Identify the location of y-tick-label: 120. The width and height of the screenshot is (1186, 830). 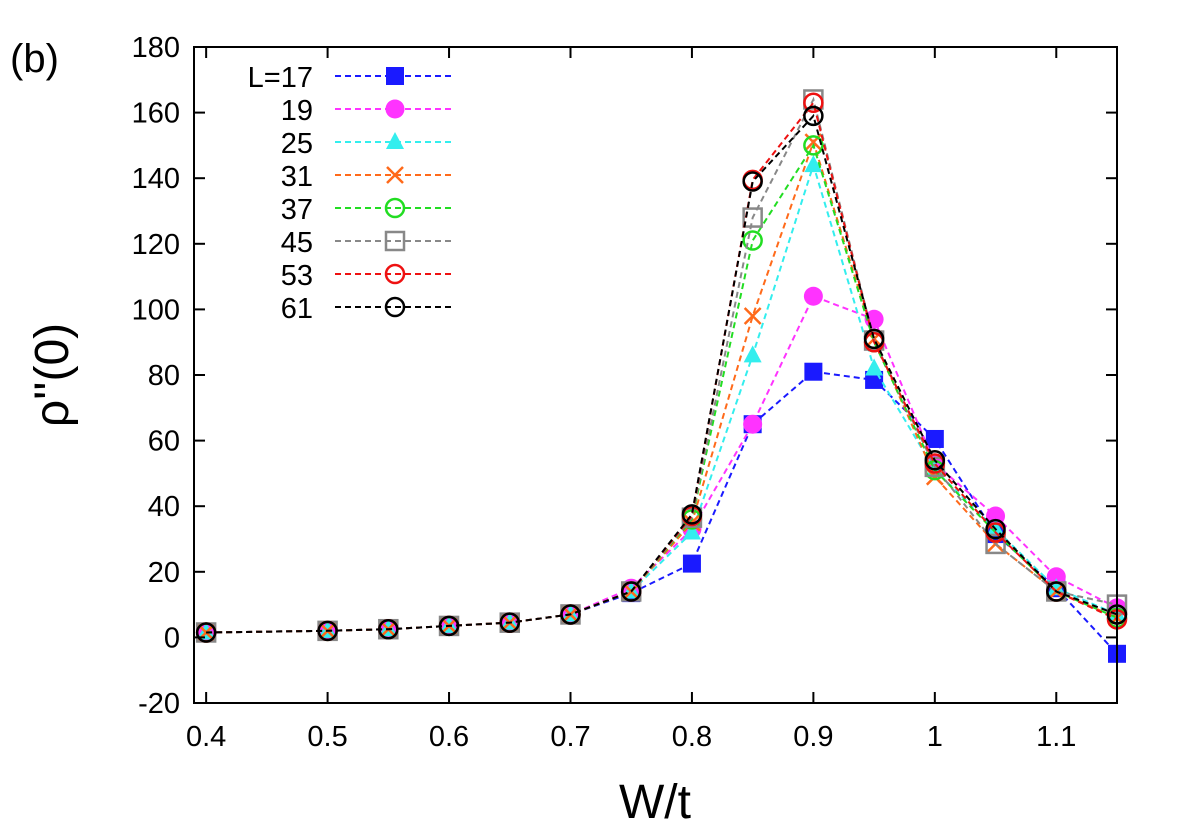
(156, 245).